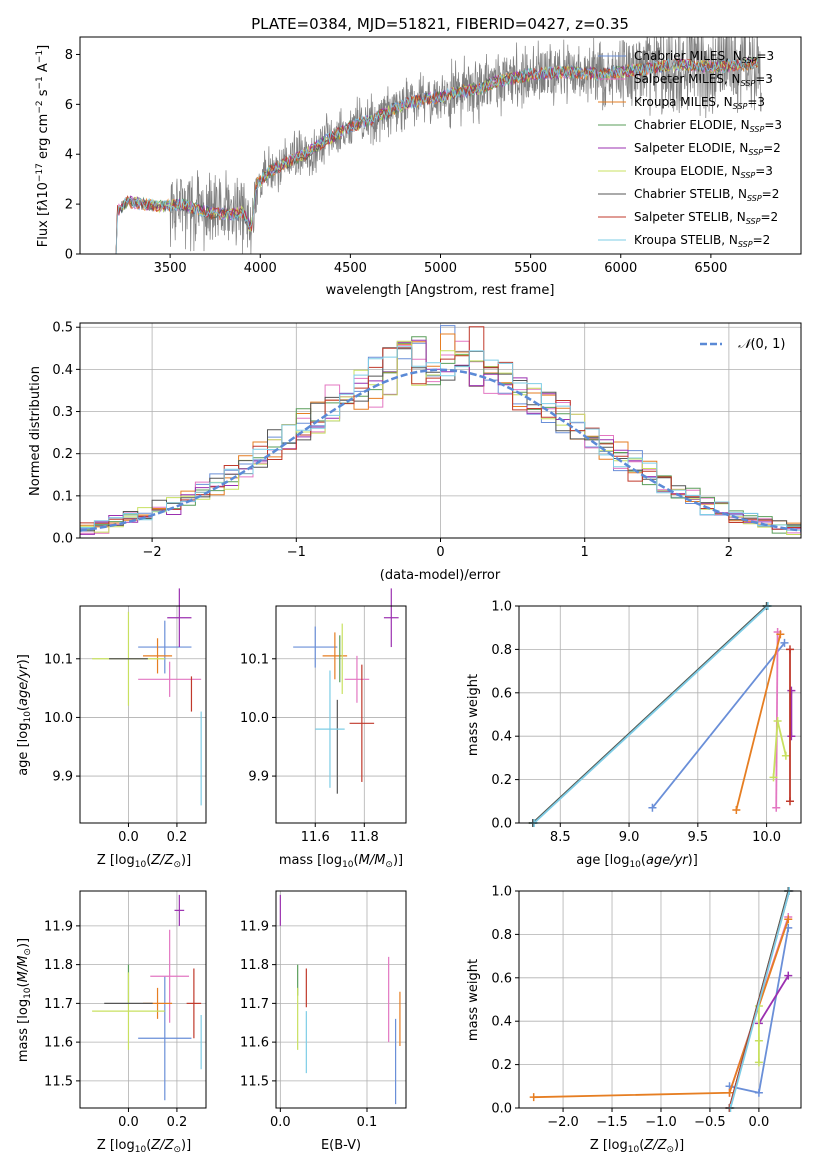 The width and height of the screenshot is (819, 1170). I want to click on y-tick-label: 0.5, so click(62, 328).